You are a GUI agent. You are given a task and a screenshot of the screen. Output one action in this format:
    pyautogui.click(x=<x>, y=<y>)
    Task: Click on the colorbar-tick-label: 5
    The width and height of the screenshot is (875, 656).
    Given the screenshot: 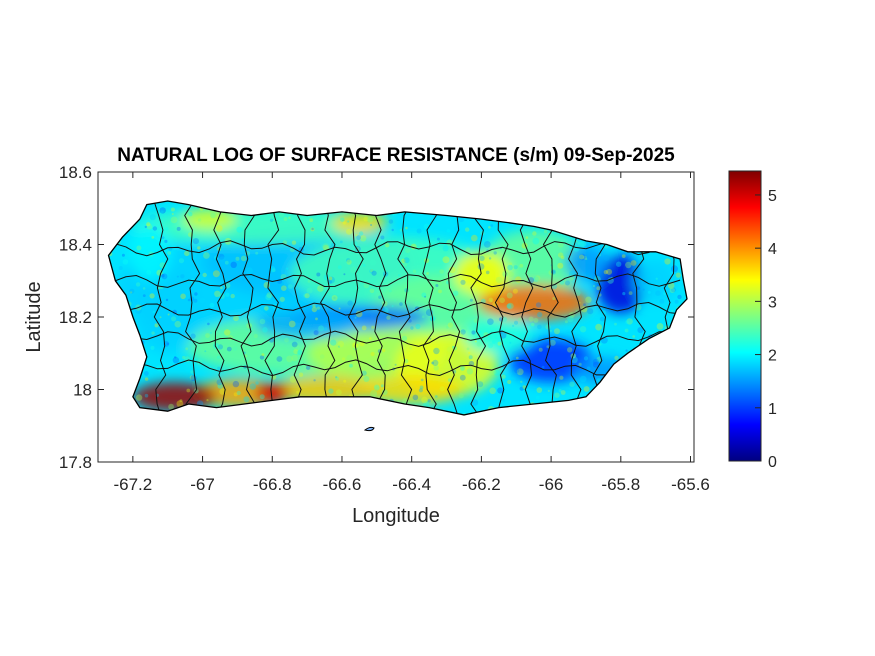 What is the action you would take?
    pyautogui.click(x=772, y=196)
    